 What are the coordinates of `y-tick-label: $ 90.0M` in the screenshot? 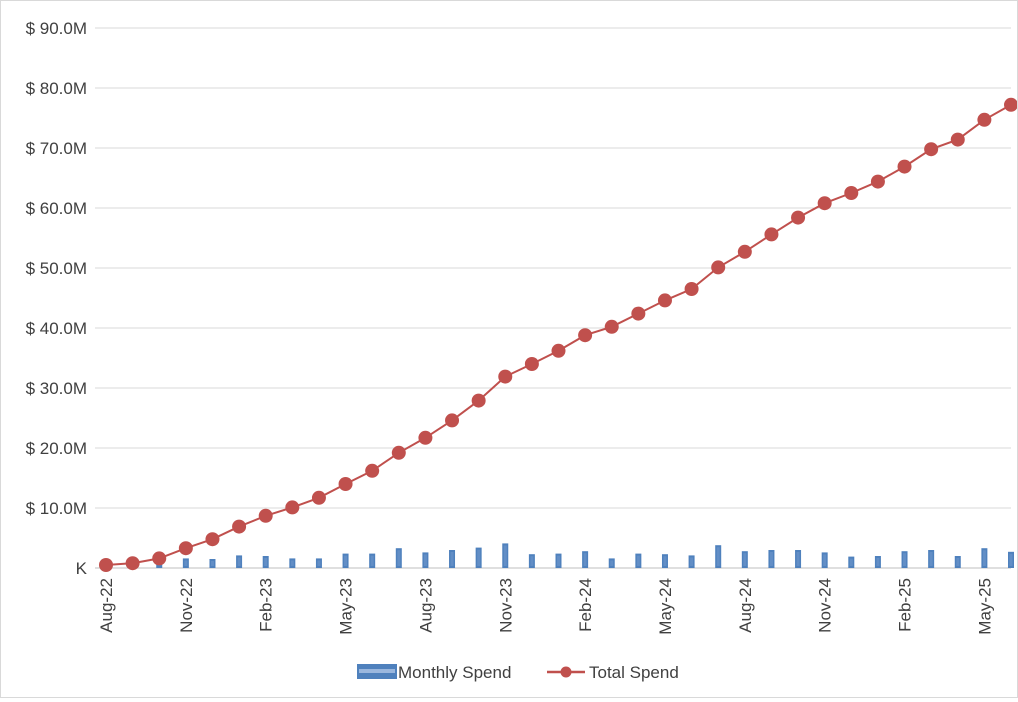 It's located at (56, 28).